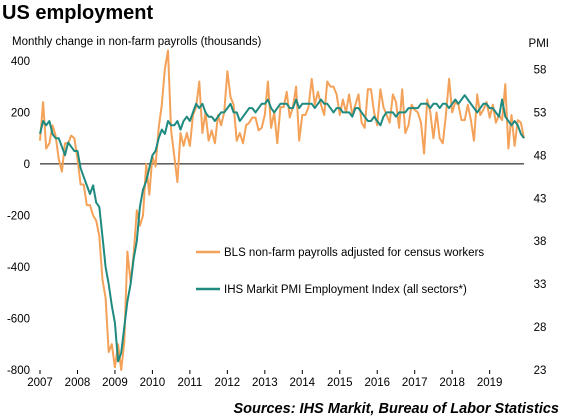 Image resolution: width=565 pixels, height=419 pixels. What do you see at coordinates (302, 383) in the screenshot?
I see `x-tick-label: 2014` at bounding box center [302, 383].